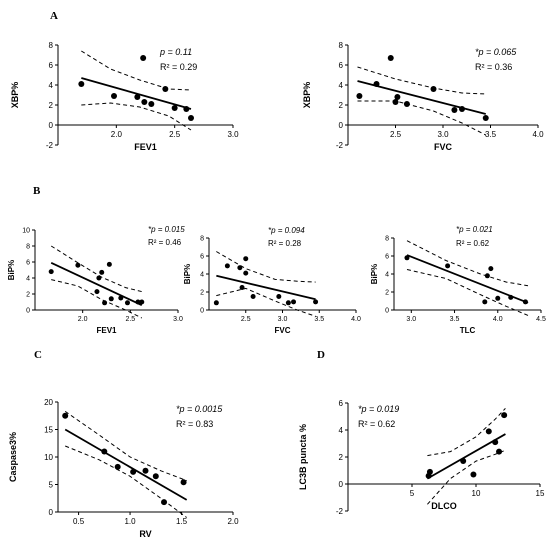  What do you see at coordinates (285, 243) in the screenshot?
I see `r-squared-label: R² = 0.28` at bounding box center [285, 243].